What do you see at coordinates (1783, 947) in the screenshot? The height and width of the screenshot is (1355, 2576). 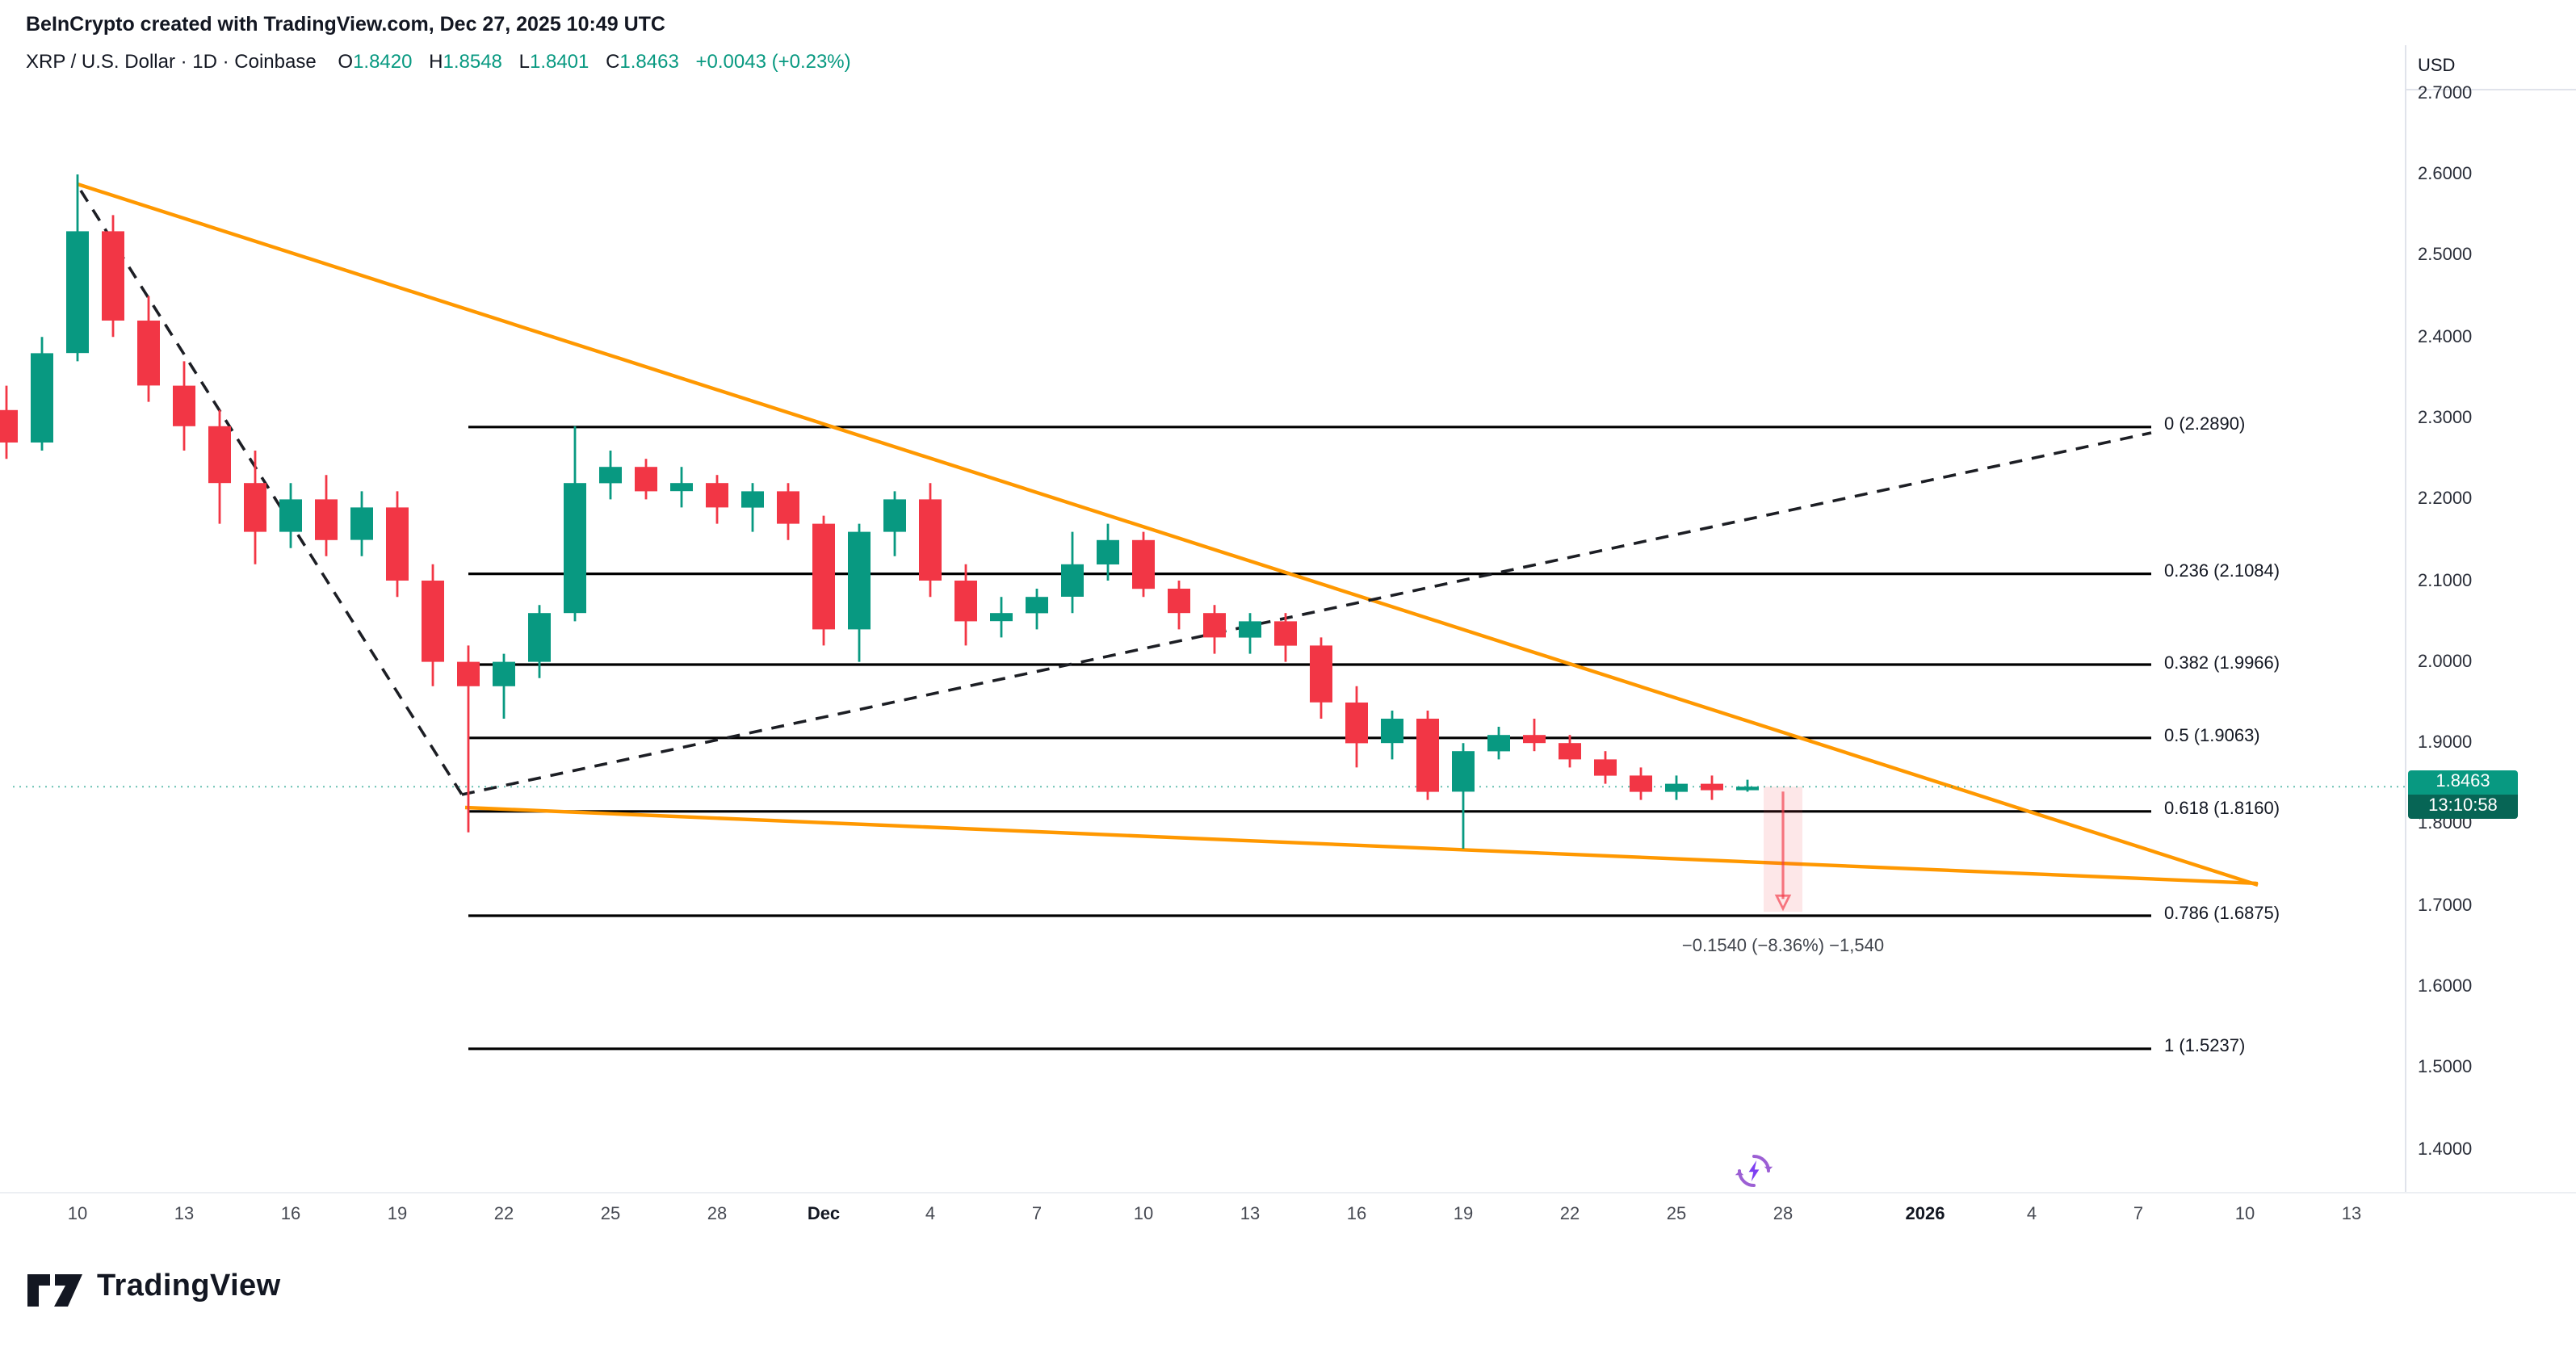 I see `projection-label: −0.1540 (−8.36%) −1,540` at bounding box center [1783, 947].